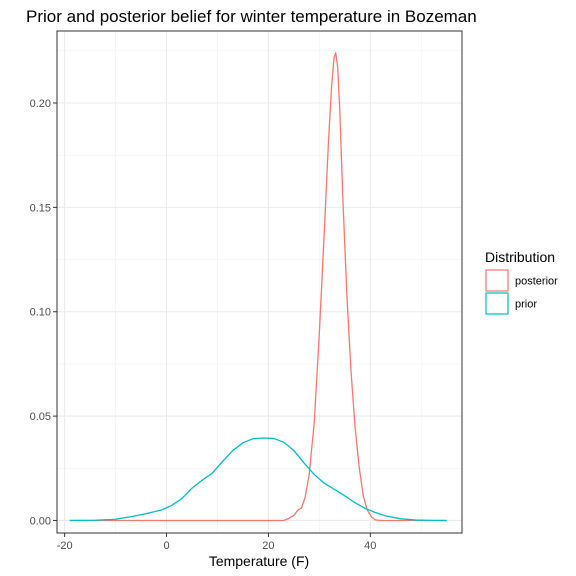  What do you see at coordinates (370, 546) in the screenshot?
I see `x-tick-label: 40` at bounding box center [370, 546].